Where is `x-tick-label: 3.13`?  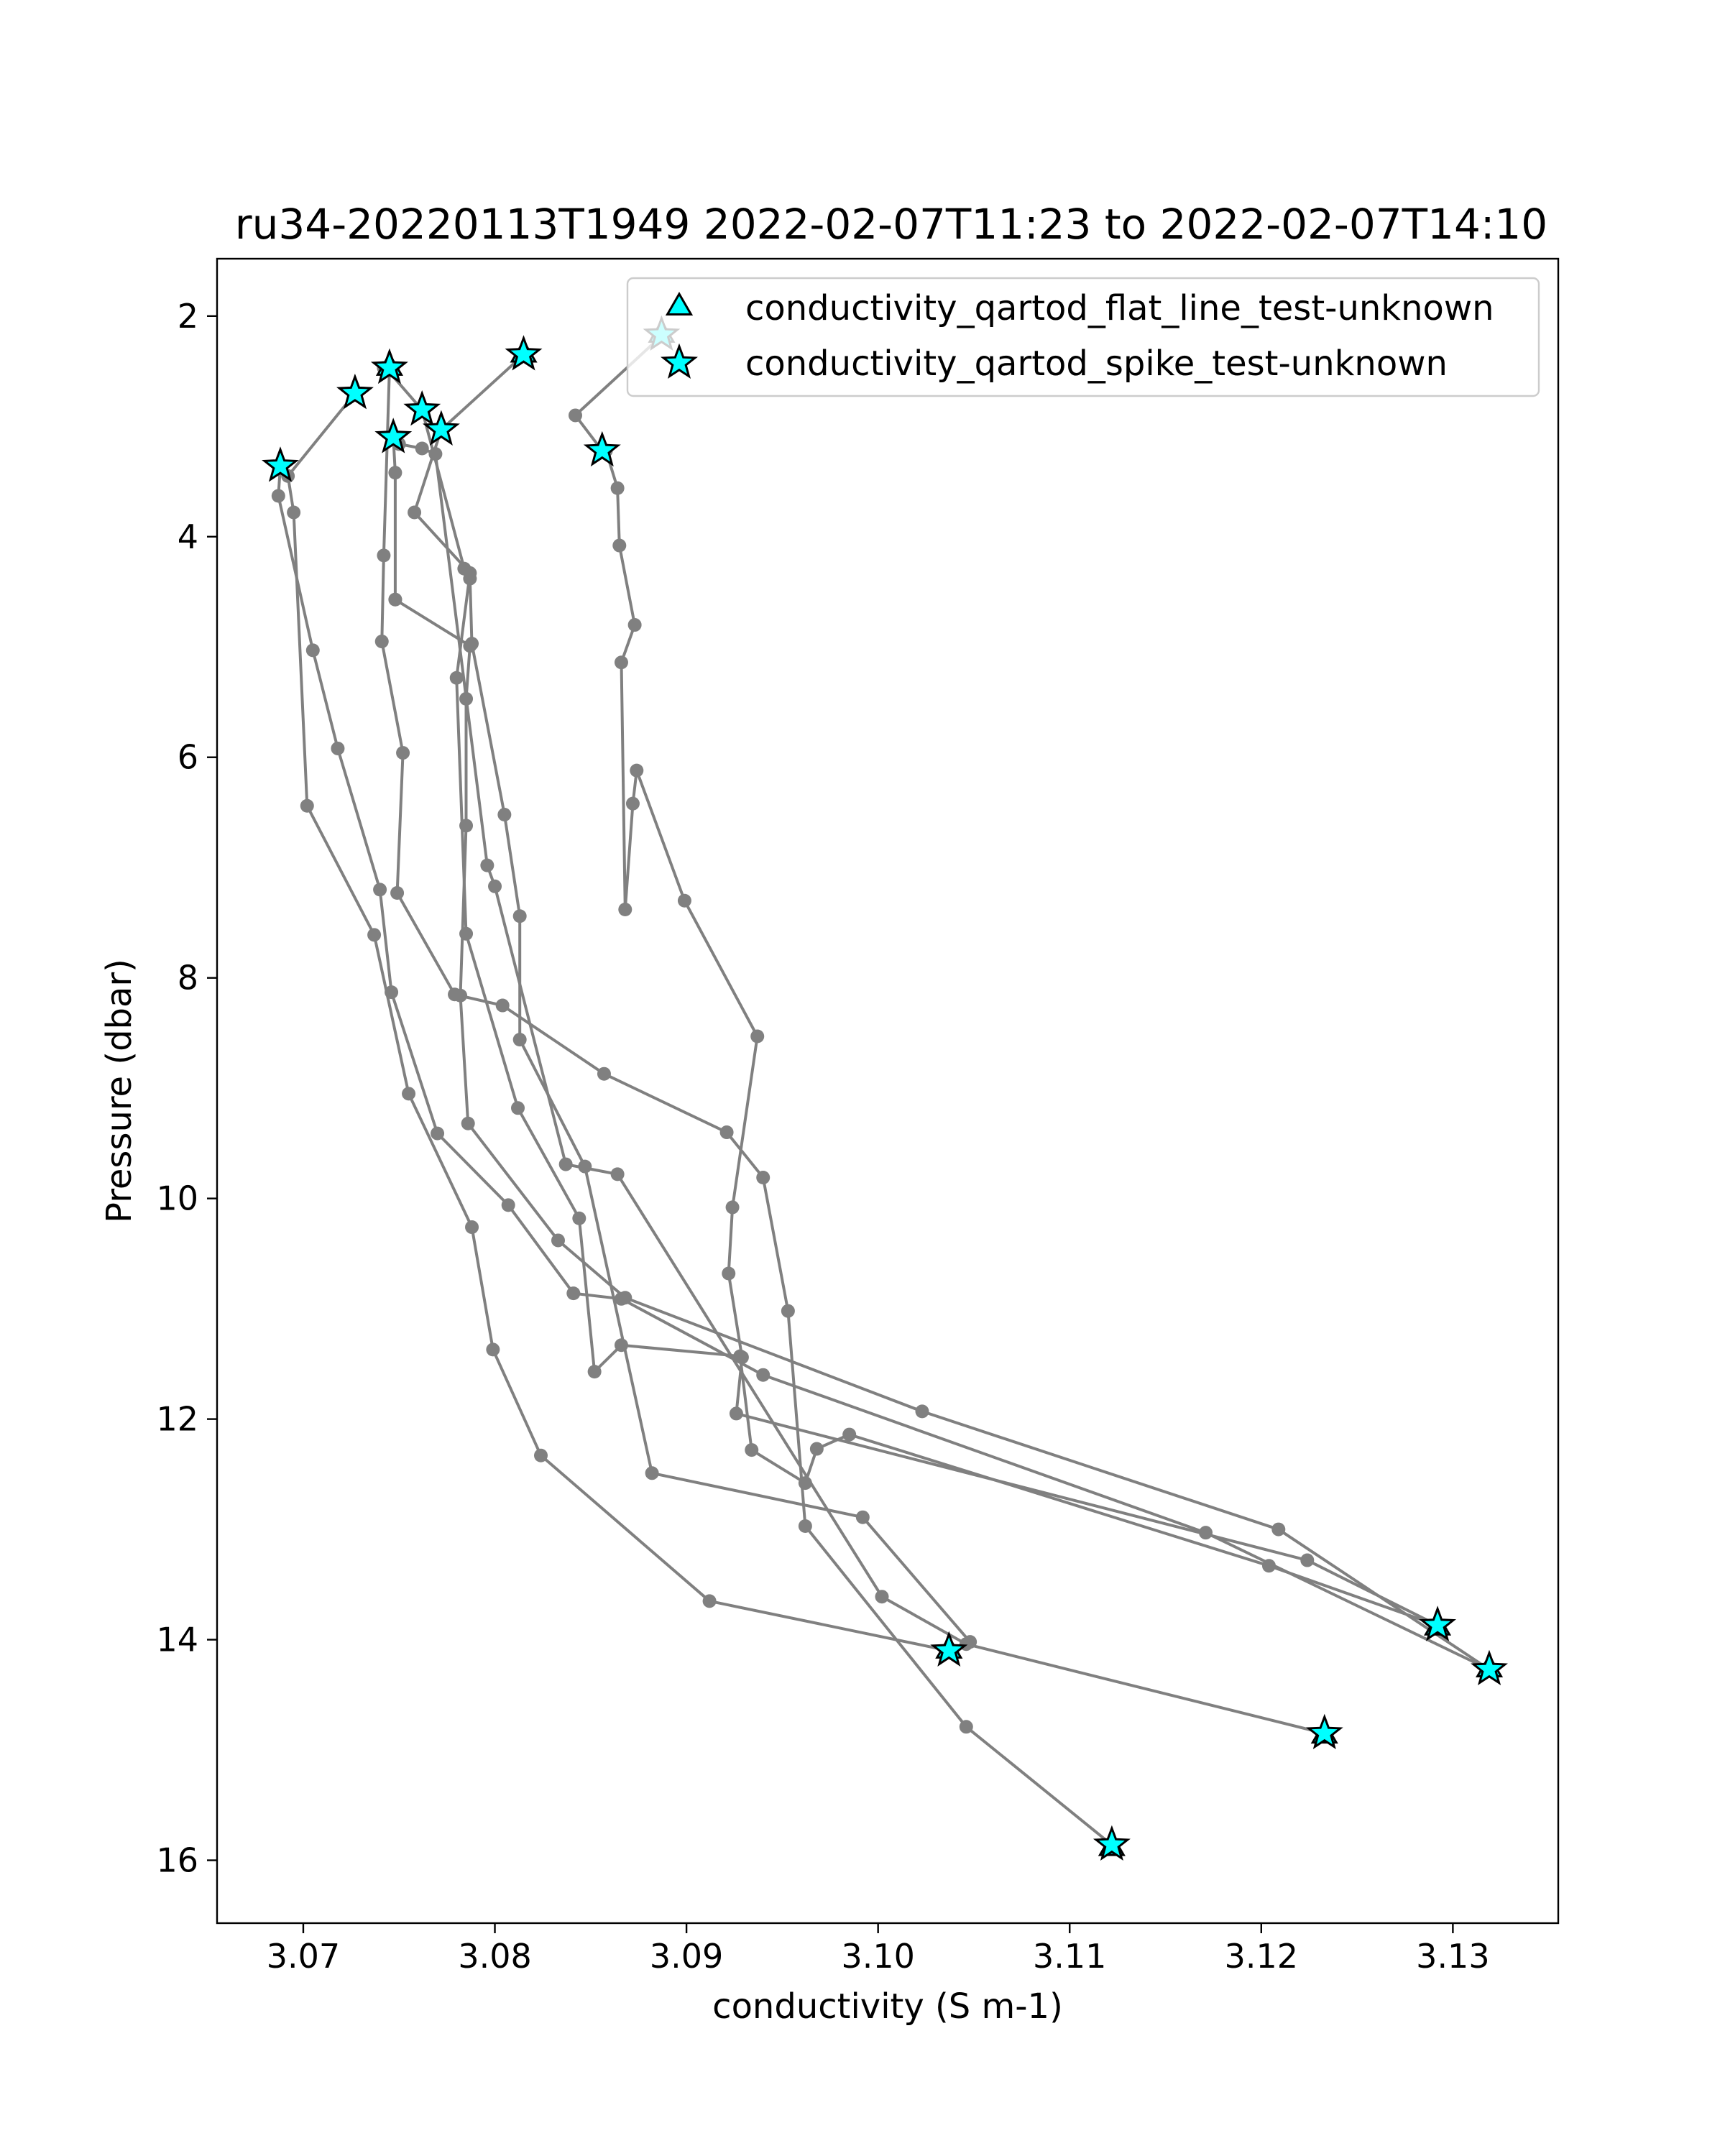
x-tick-label: 3.13 is located at coordinates (1452, 1957).